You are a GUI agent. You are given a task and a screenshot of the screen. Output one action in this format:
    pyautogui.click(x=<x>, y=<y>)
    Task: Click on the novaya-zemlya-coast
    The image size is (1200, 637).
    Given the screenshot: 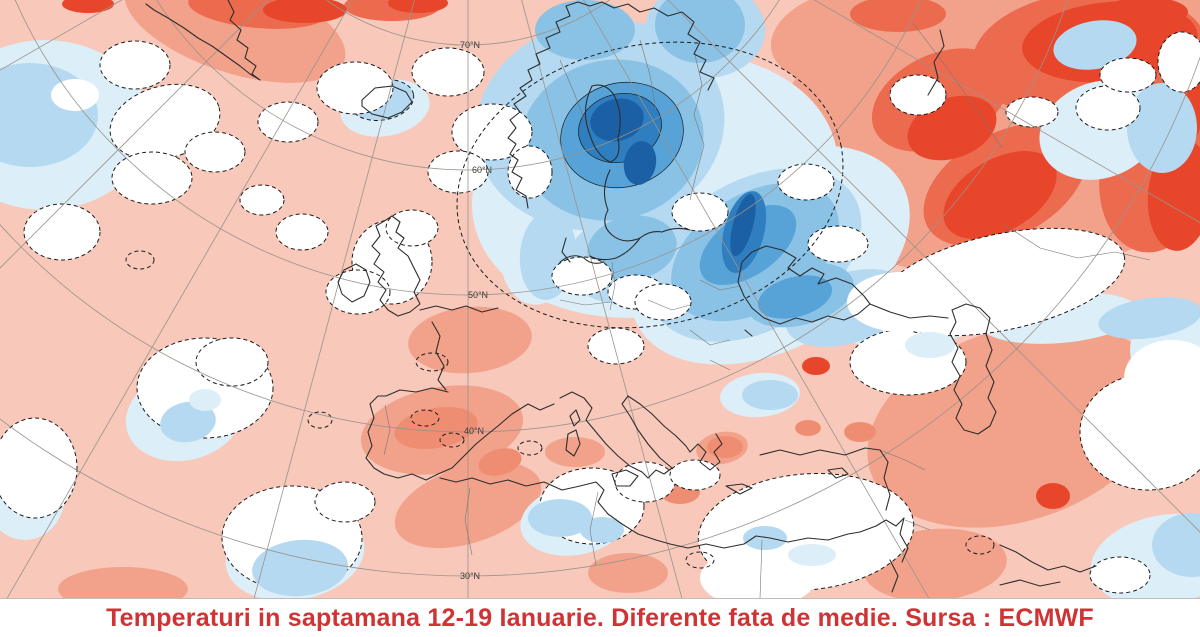 What is the action you would take?
    pyautogui.click(x=936, y=62)
    